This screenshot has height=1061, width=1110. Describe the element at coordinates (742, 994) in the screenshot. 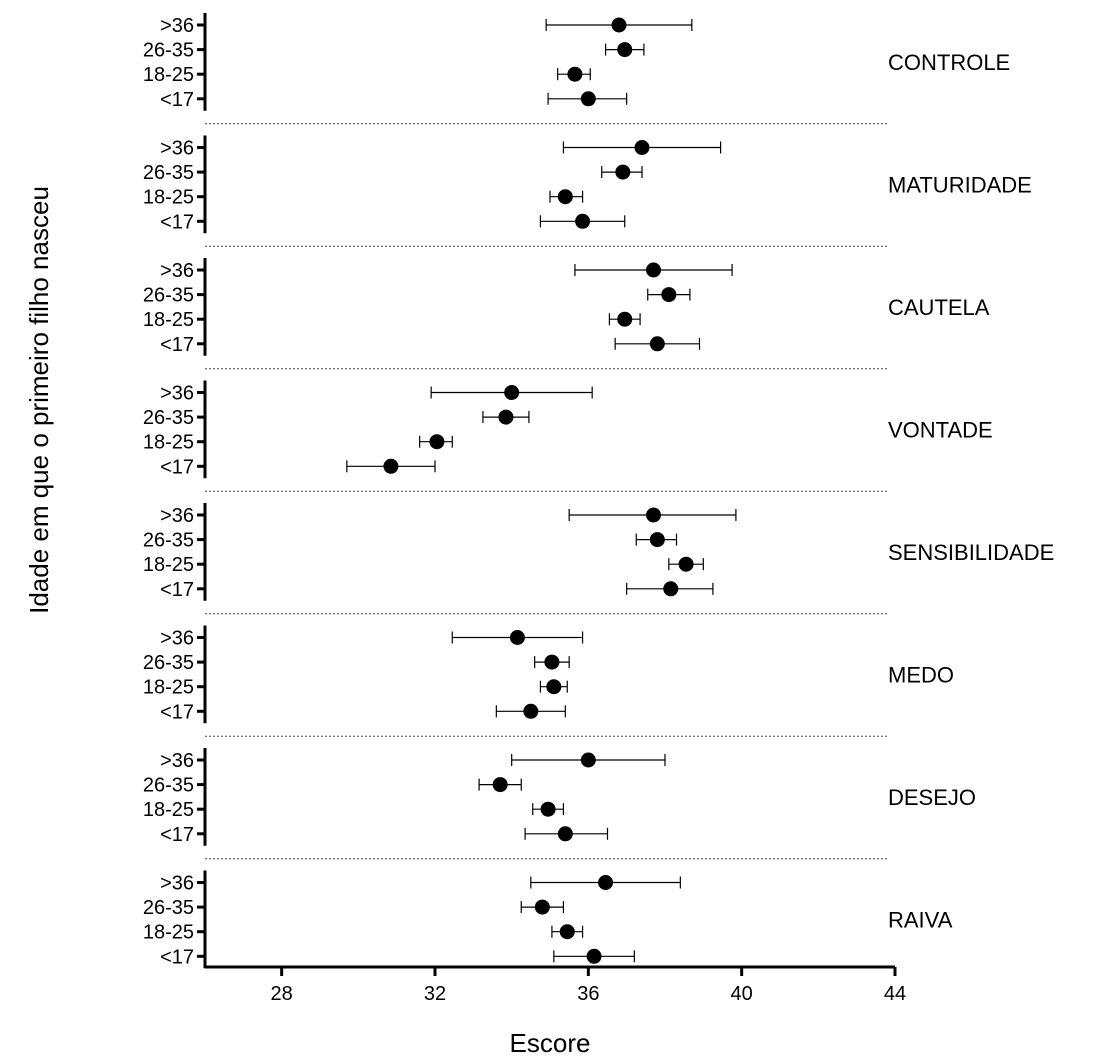

I see `x-tick-label: 40` at that location.